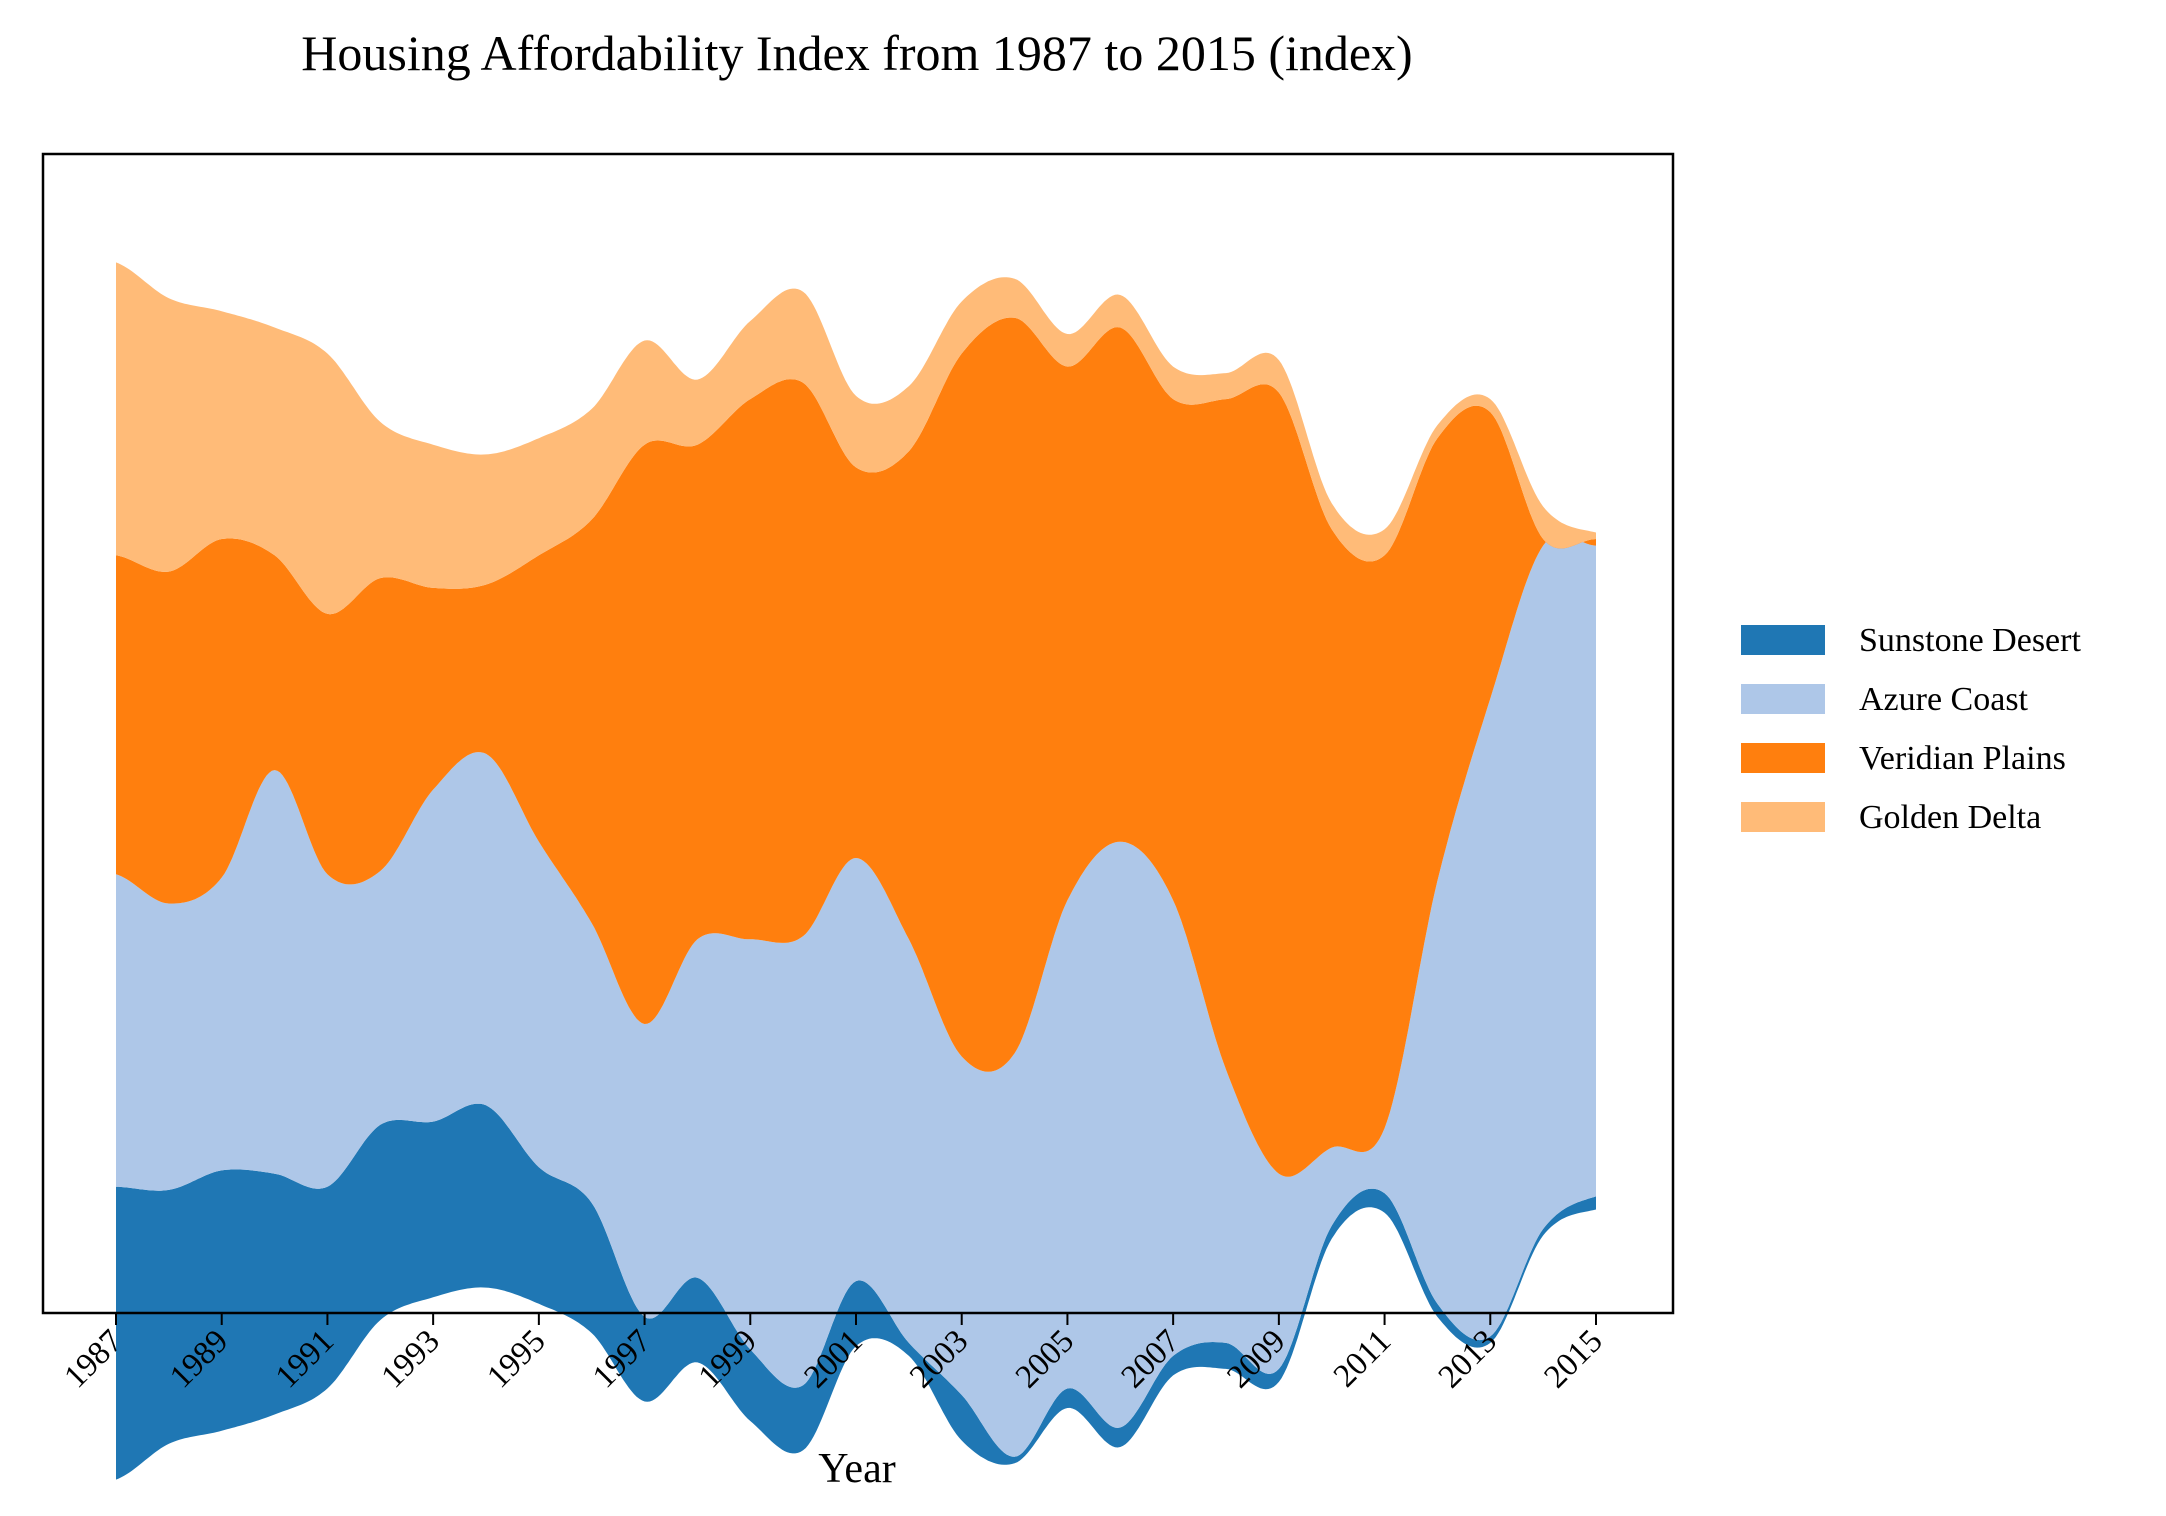 This screenshot has height=1516, width=2166. I want to click on x-tick-label: 1995, so click(516, 1359).